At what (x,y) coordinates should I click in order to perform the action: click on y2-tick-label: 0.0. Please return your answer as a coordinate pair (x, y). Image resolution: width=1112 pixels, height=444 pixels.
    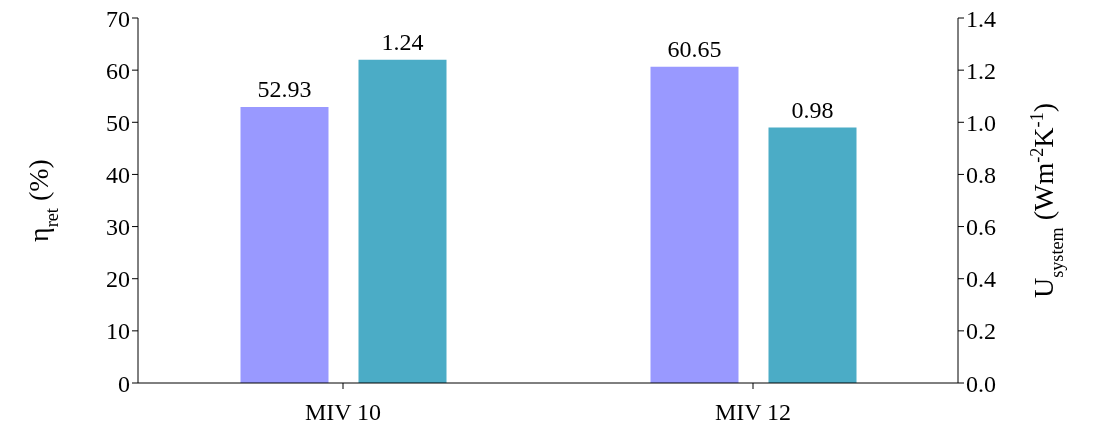
    Looking at the image, I should click on (981, 383).